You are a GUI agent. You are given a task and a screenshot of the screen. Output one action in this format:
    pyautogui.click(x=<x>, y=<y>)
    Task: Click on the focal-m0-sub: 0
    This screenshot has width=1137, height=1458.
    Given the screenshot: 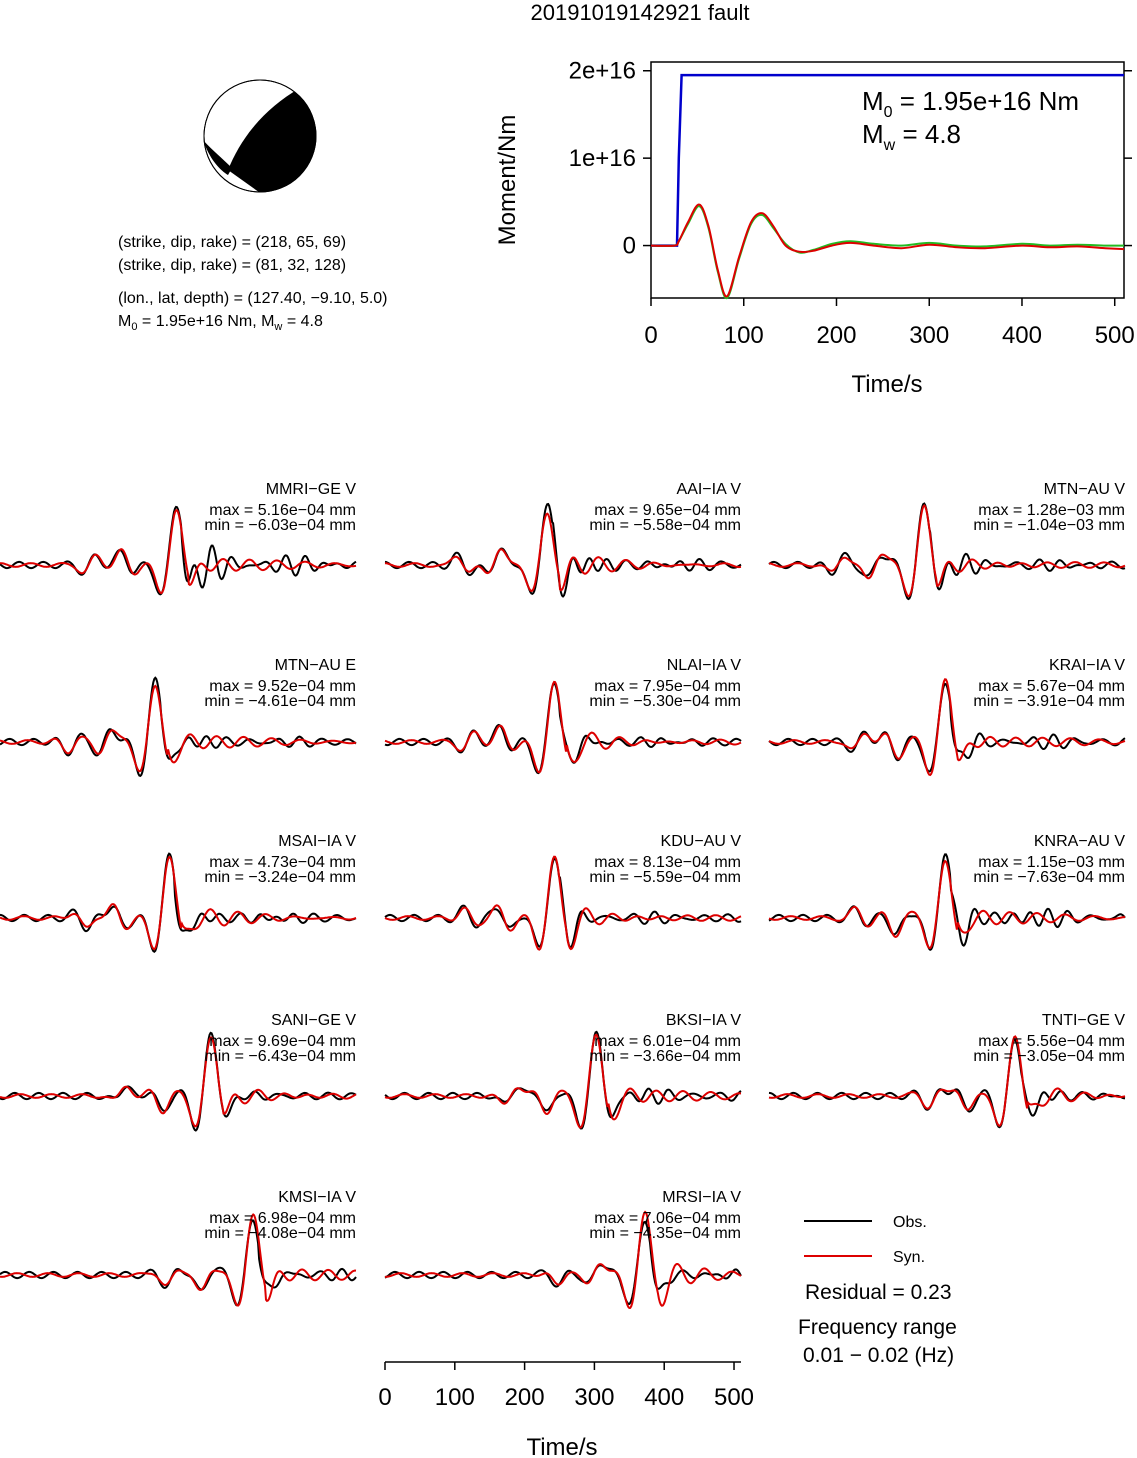 What is the action you would take?
    pyautogui.click(x=134, y=327)
    